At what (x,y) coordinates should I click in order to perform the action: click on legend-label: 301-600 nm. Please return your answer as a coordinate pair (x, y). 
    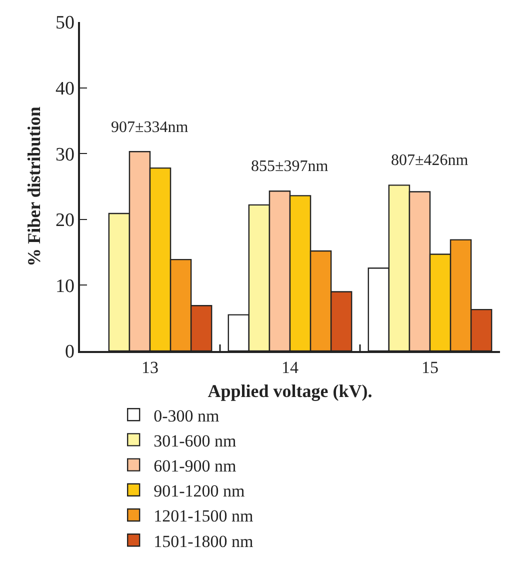
    Looking at the image, I should click on (195, 440).